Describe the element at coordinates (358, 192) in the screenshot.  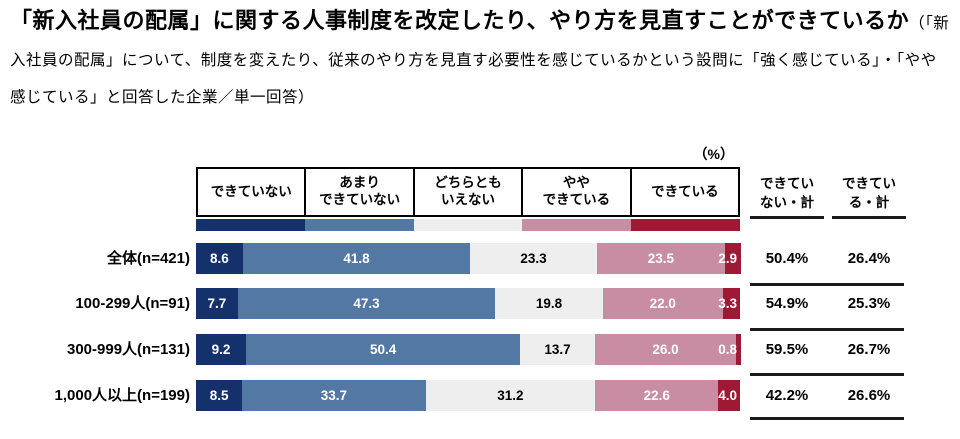
I see `legend-item-amari-dekiteinai: あまり できていない` at that location.